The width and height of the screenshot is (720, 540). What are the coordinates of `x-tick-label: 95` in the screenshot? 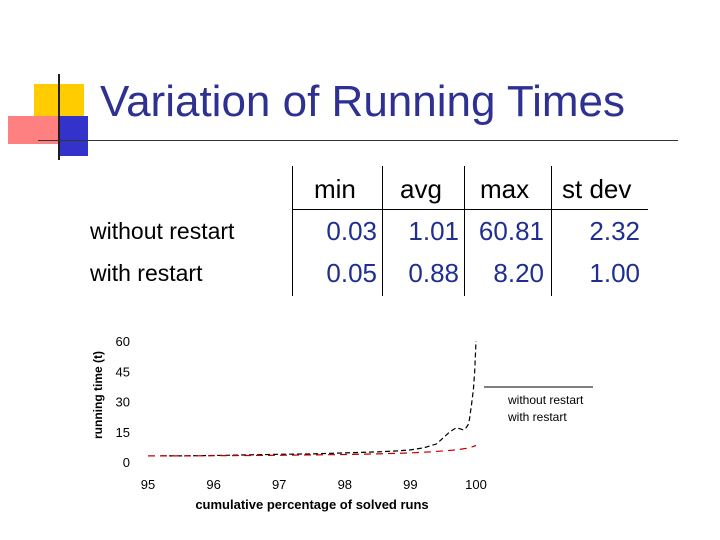 It's located at (148, 484).